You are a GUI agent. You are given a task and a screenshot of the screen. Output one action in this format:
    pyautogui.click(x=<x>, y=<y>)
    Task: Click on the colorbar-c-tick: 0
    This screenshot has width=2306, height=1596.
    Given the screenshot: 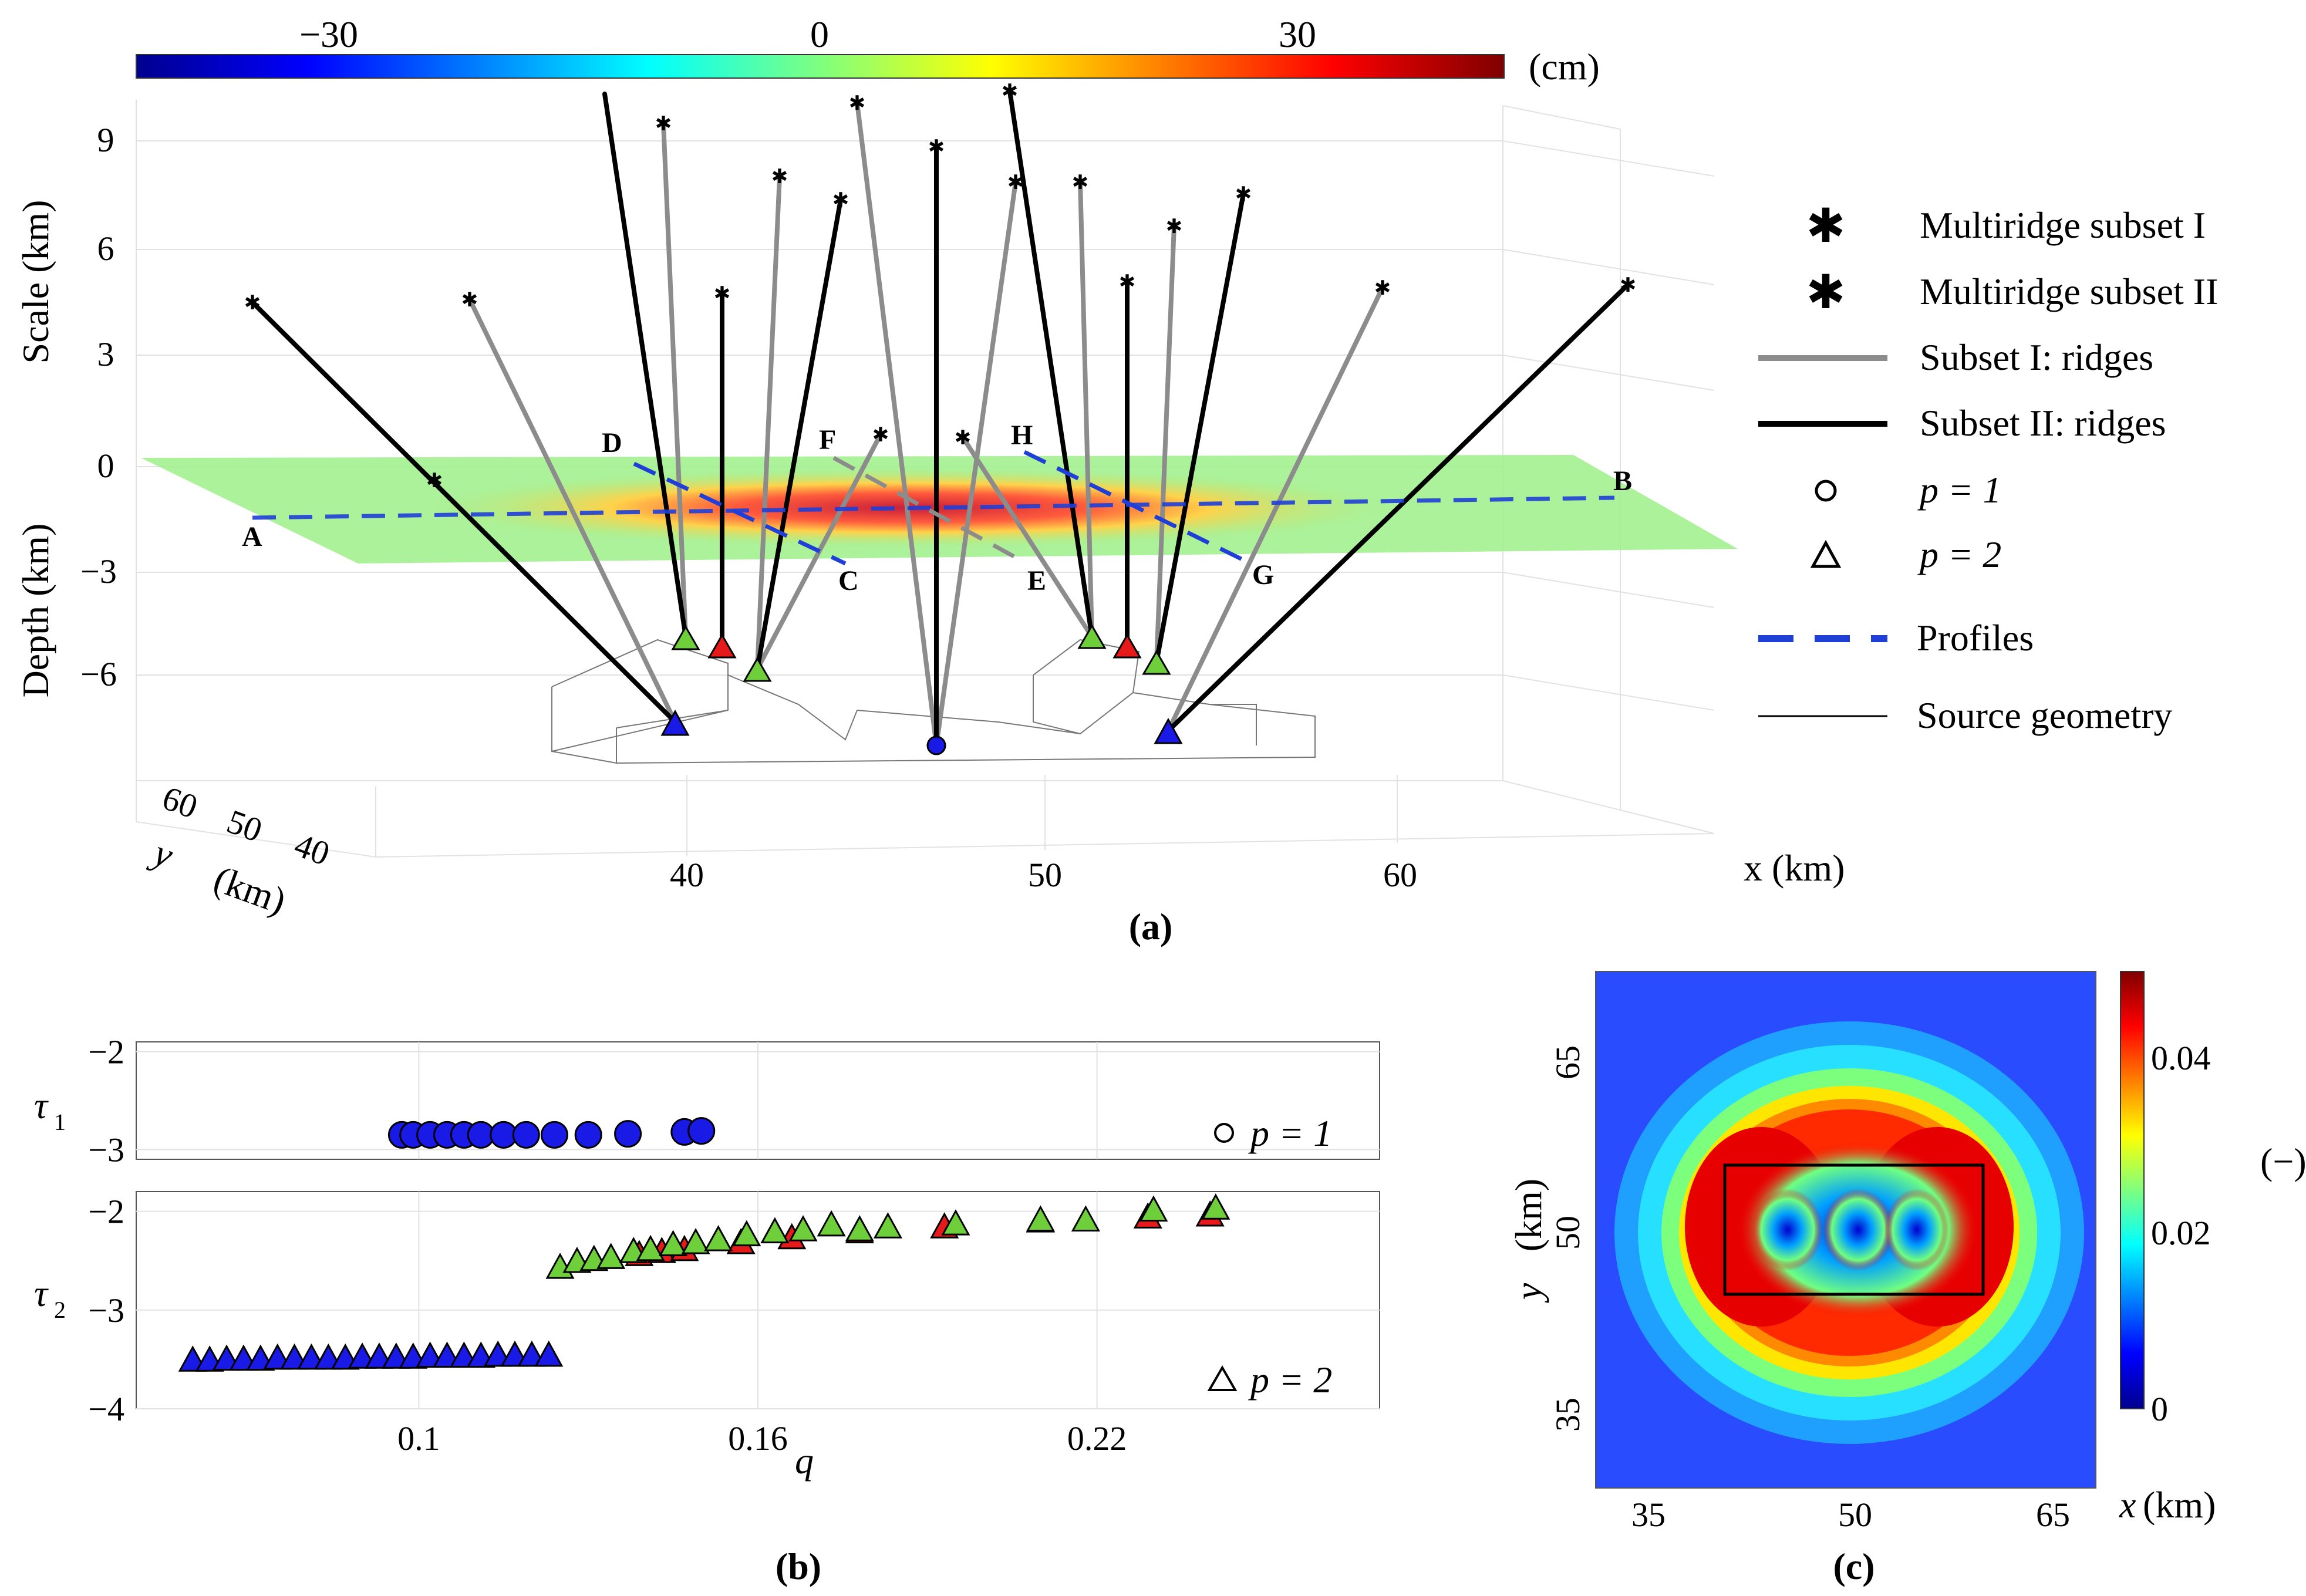 What is the action you would take?
    pyautogui.click(x=2159, y=1409)
    